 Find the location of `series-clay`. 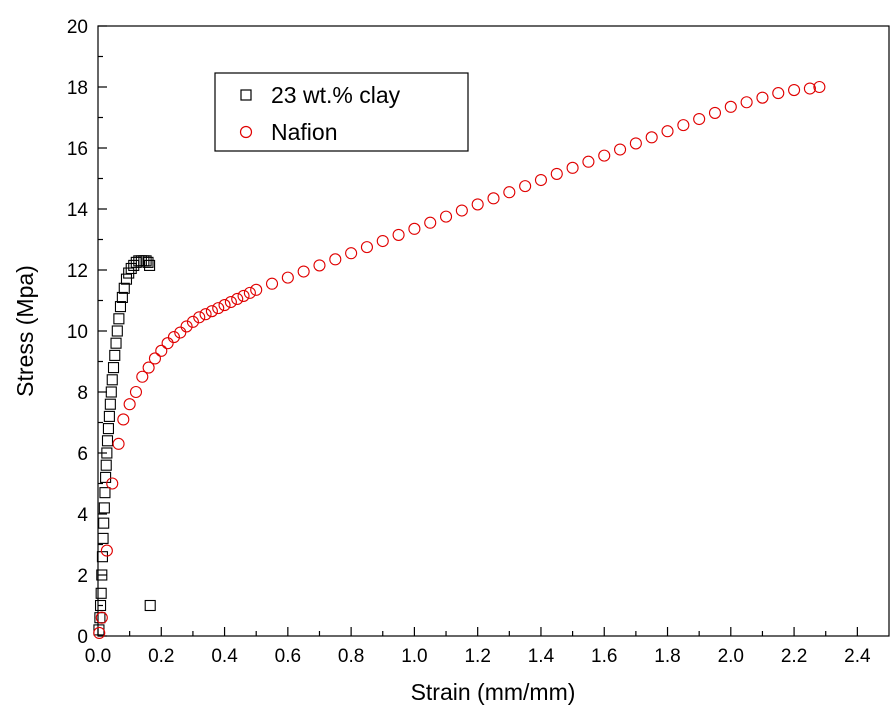

series-clay is located at coordinates (124, 445).